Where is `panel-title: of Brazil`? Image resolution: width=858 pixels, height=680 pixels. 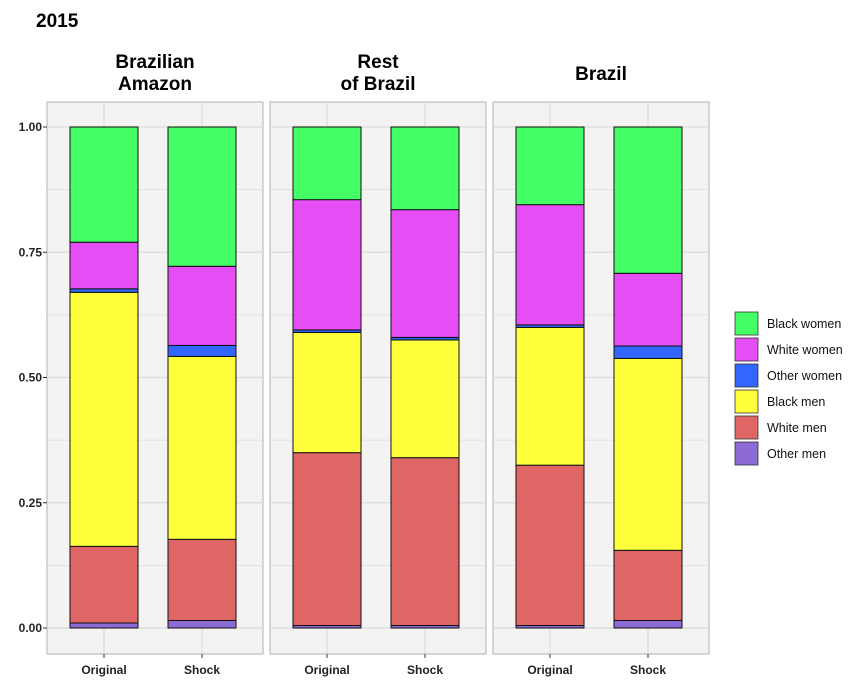 panel-title: of Brazil is located at coordinates (378, 84).